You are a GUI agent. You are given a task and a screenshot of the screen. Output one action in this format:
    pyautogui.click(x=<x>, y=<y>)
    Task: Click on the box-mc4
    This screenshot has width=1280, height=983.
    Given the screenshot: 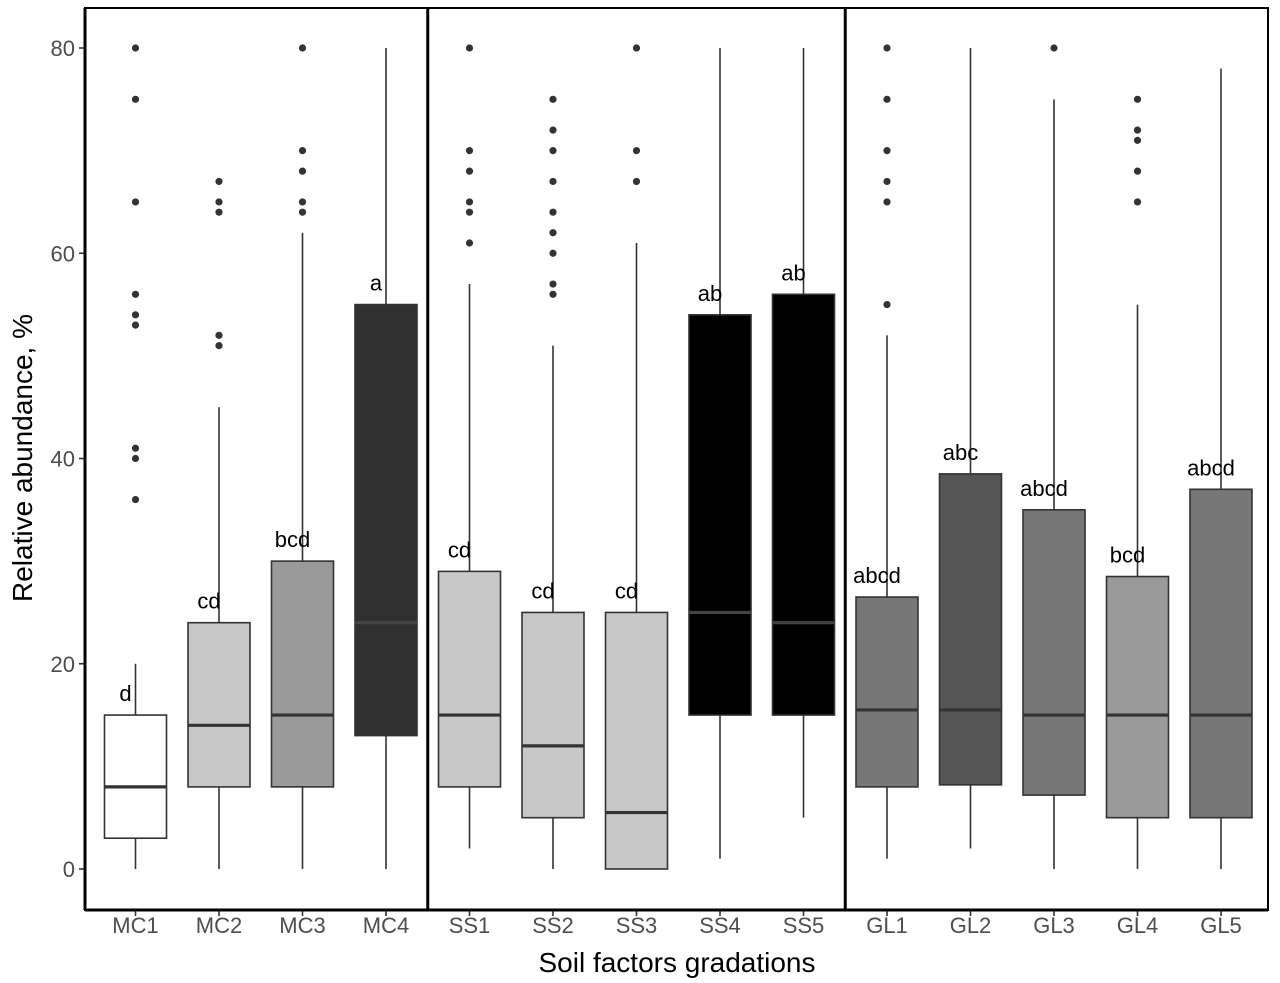 What is the action you would take?
    pyautogui.click(x=386, y=458)
    